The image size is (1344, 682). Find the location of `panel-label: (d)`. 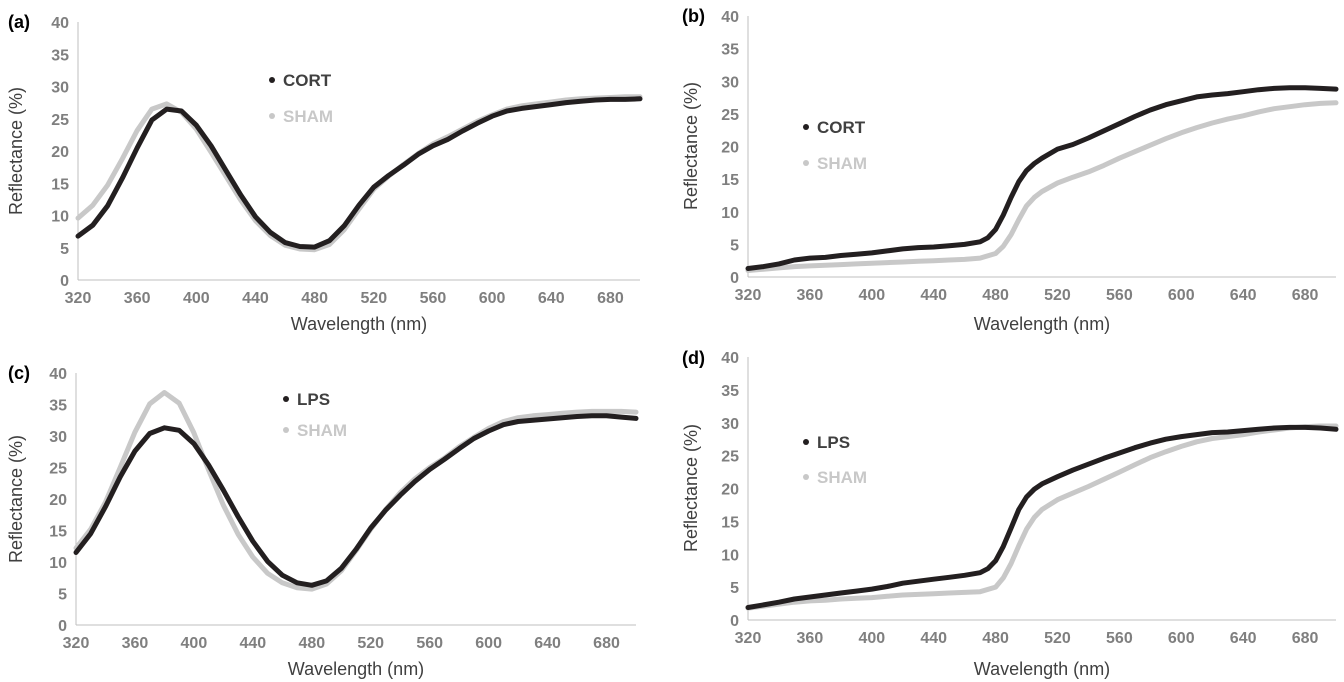

panel-label: (d) is located at coordinates (693, 358).